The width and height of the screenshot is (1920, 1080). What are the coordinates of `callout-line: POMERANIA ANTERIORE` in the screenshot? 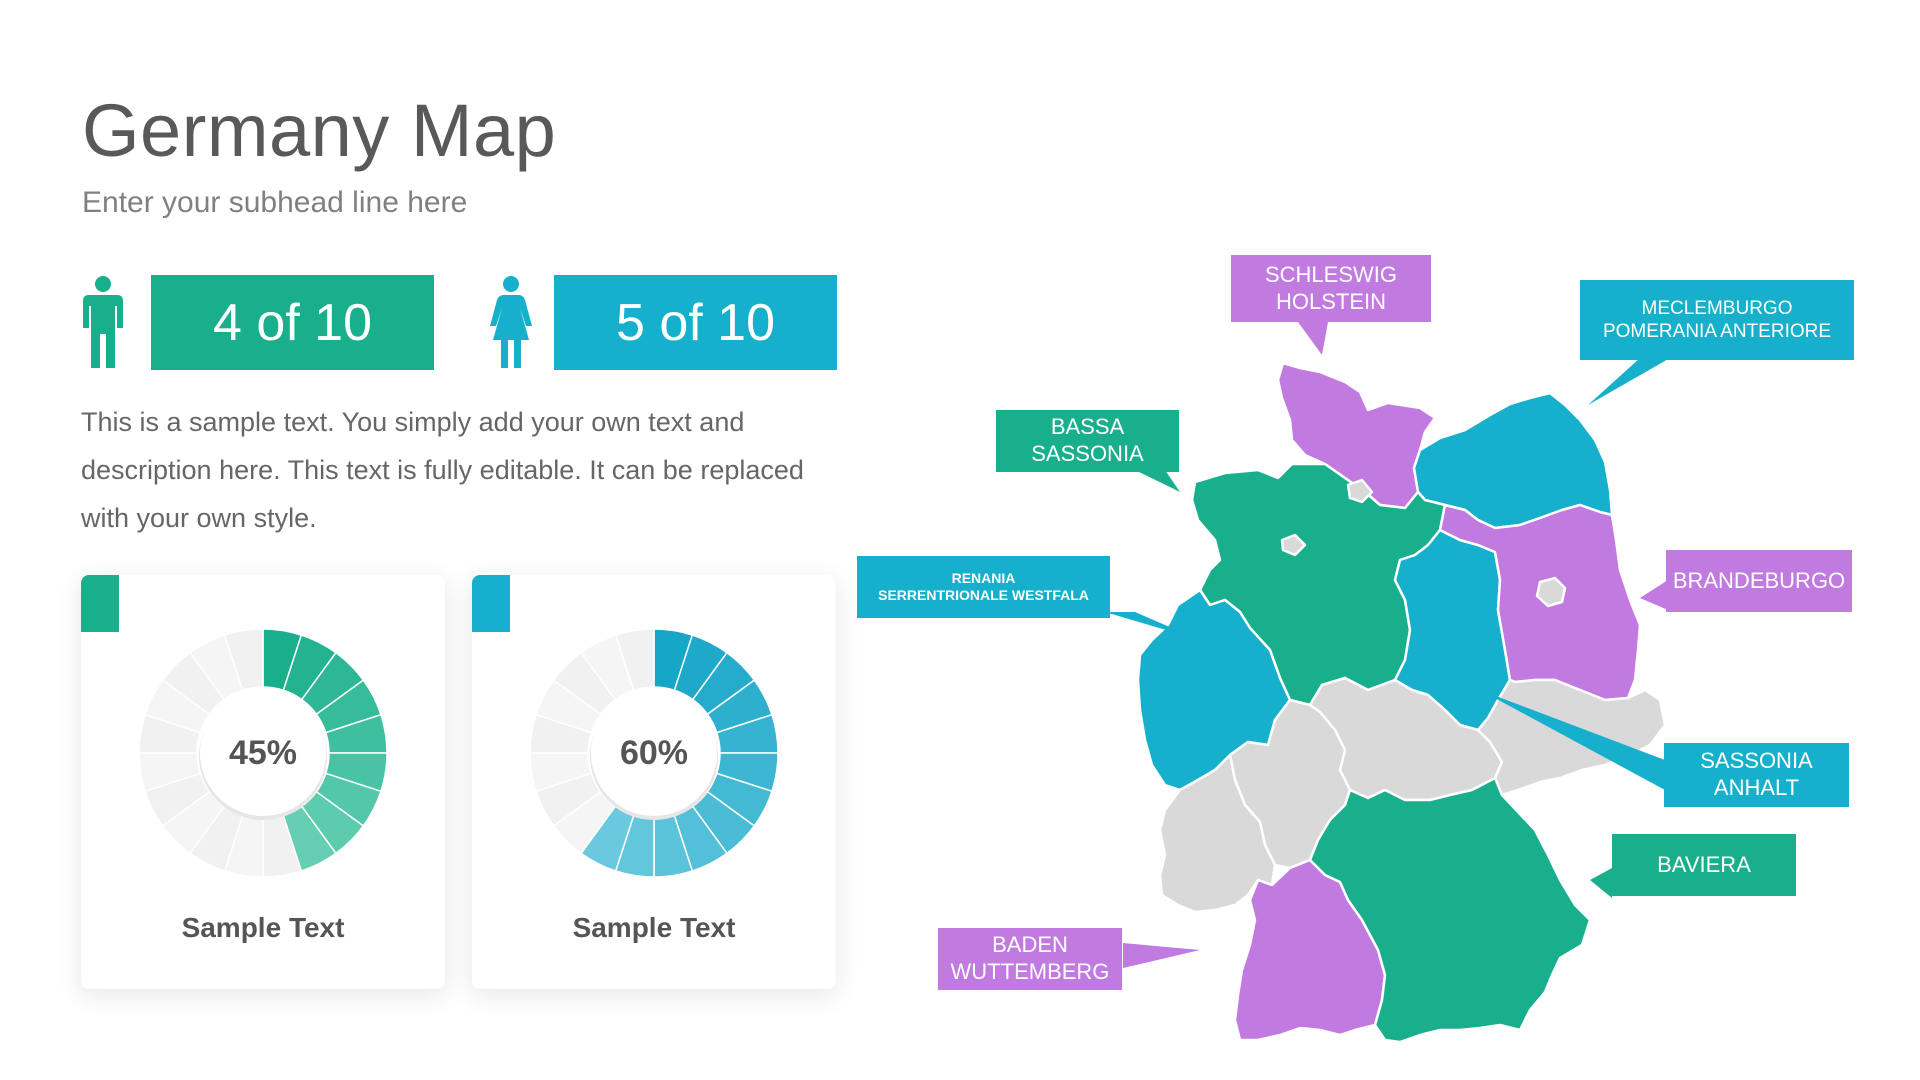 It's located at (1717, 331).